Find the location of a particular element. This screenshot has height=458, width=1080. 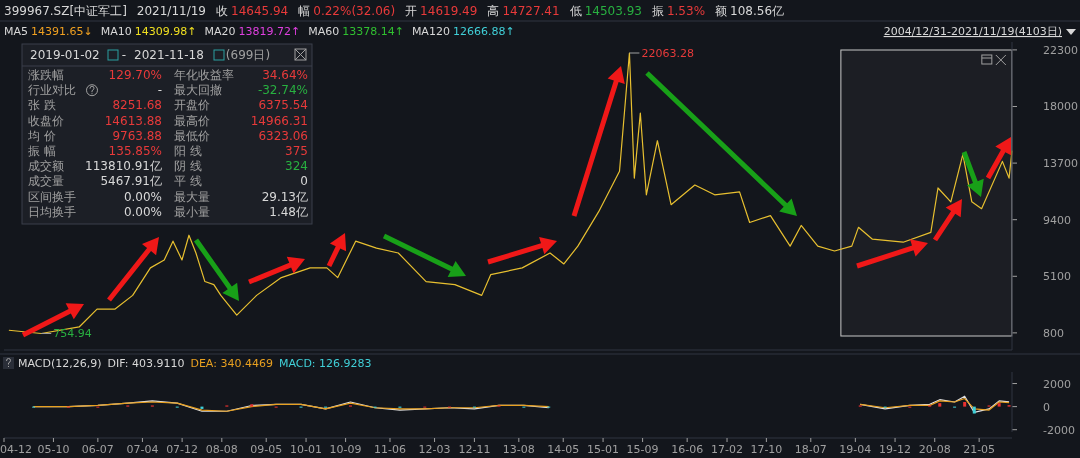

text: 最小量 1.48亿 is located at coordinates (241, 211).